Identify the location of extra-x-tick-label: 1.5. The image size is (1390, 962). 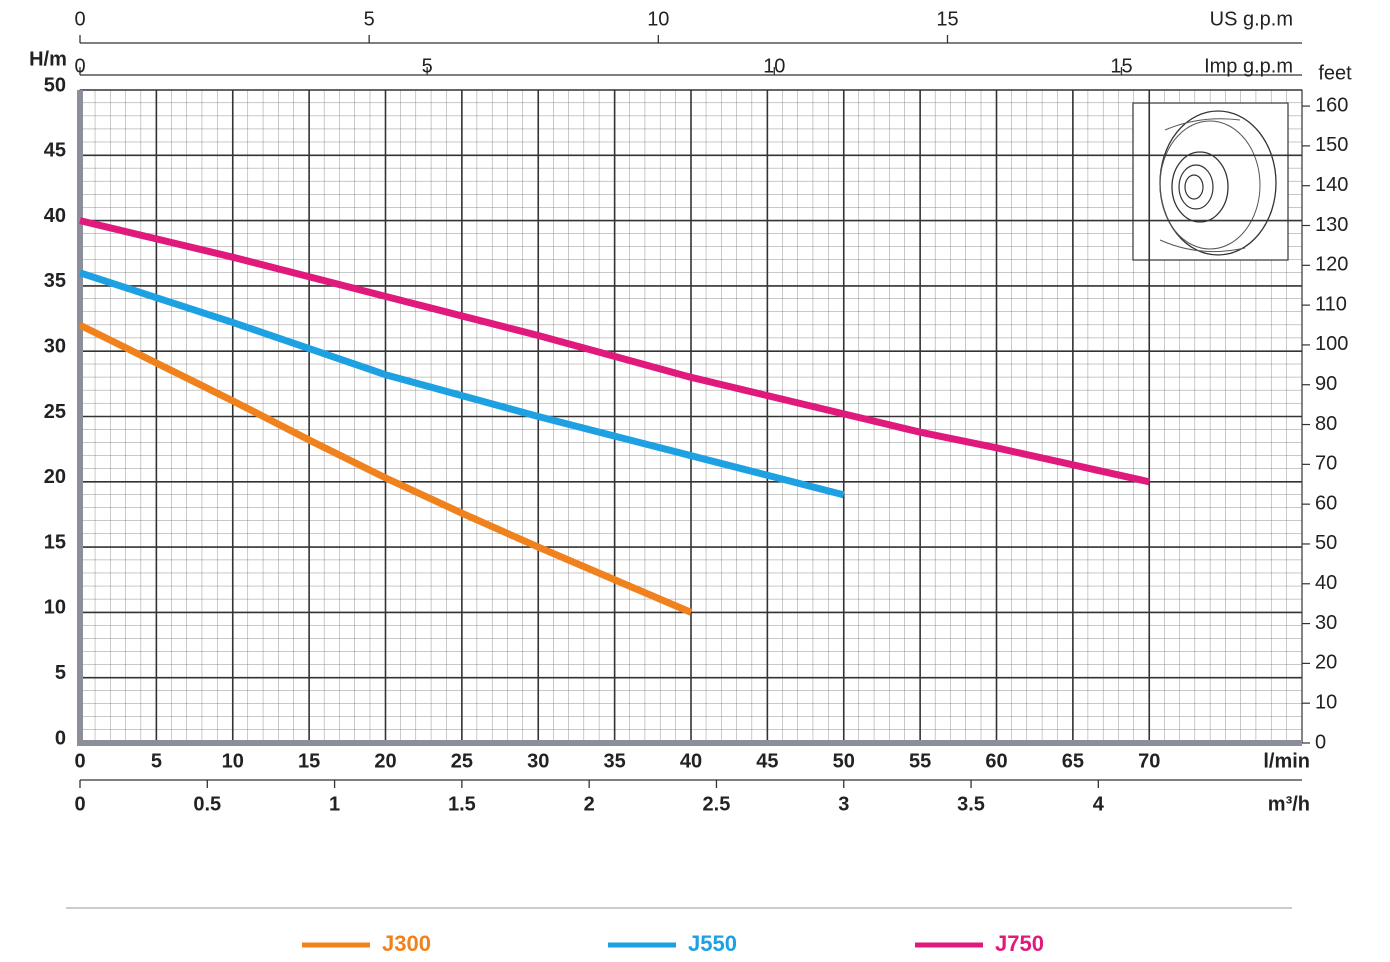
(462, 804).